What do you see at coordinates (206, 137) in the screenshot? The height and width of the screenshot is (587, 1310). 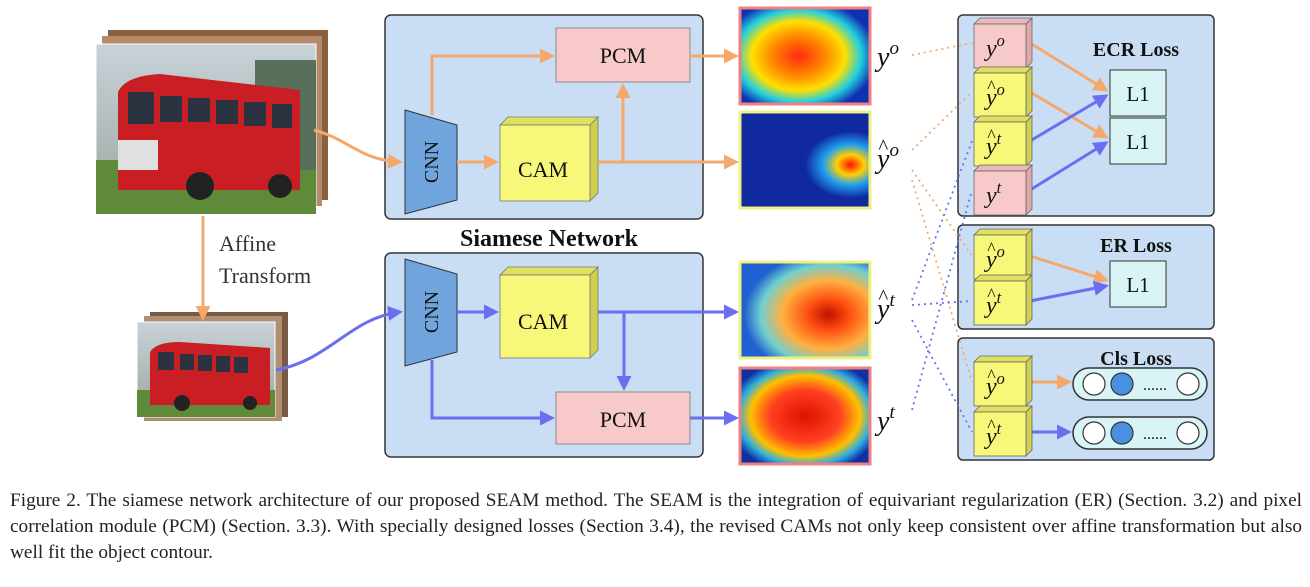 I see `bus-image` at bounding box center [206, 137].